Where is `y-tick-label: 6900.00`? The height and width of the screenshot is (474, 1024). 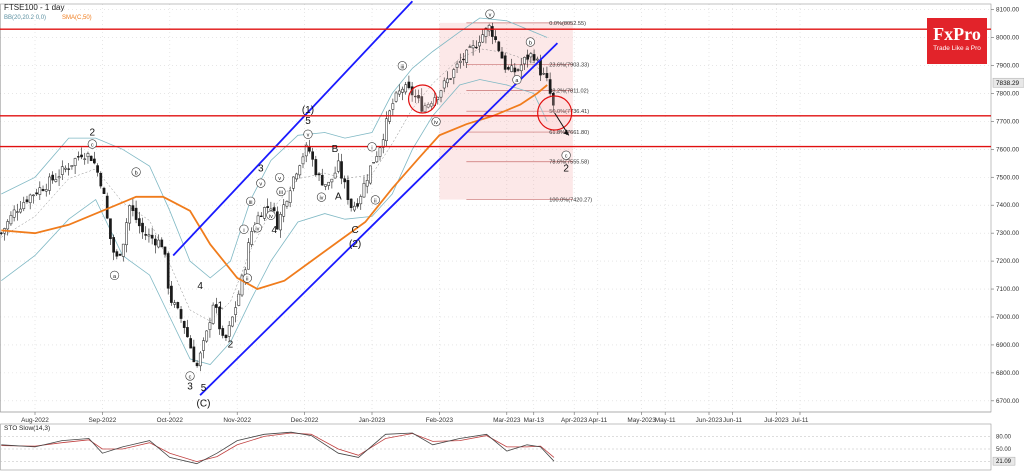
y-tick-label: 6900.00 is located at coordinates (1008, 345).